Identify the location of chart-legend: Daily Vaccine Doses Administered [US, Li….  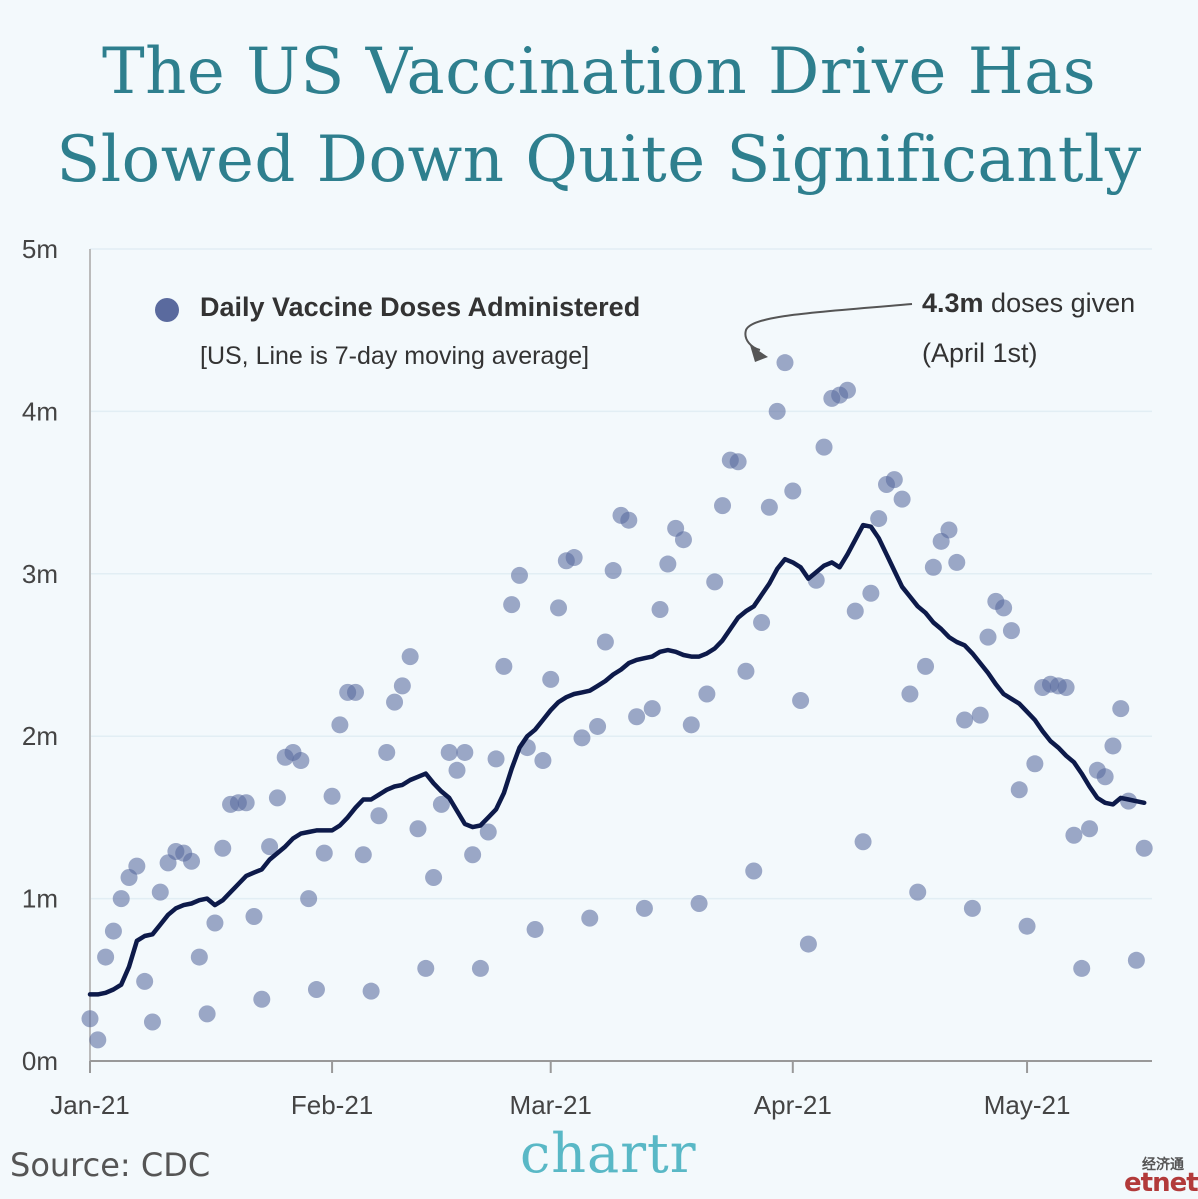
(397, 331).